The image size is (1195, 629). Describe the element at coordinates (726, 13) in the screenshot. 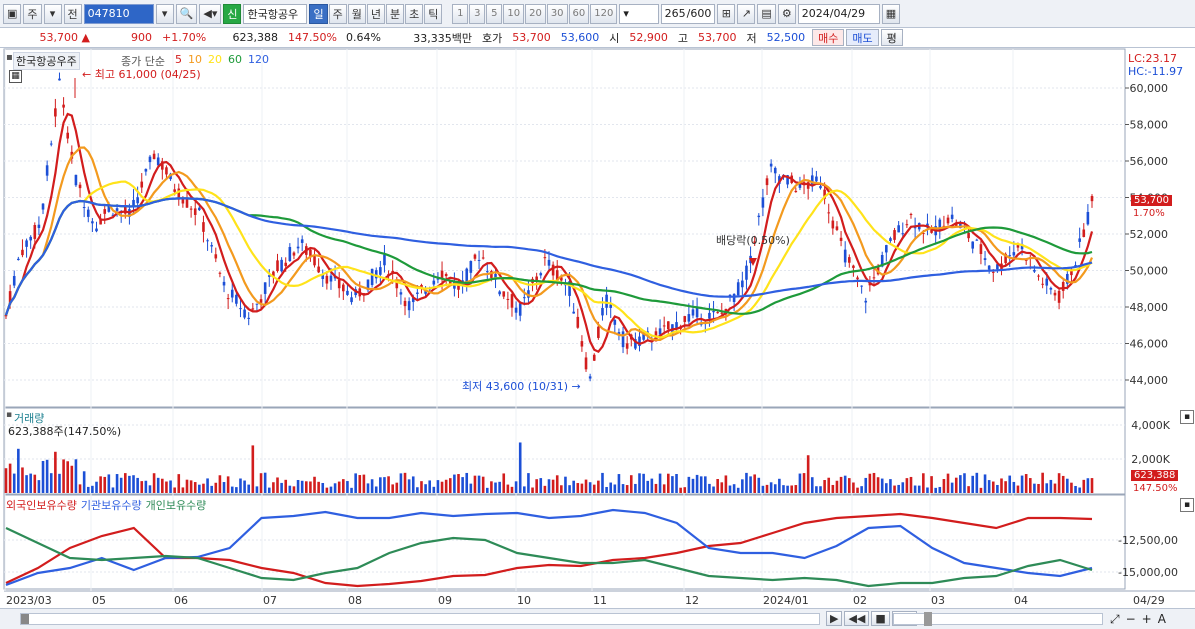

I see `chart-tools-icon: ⊞` at that location.